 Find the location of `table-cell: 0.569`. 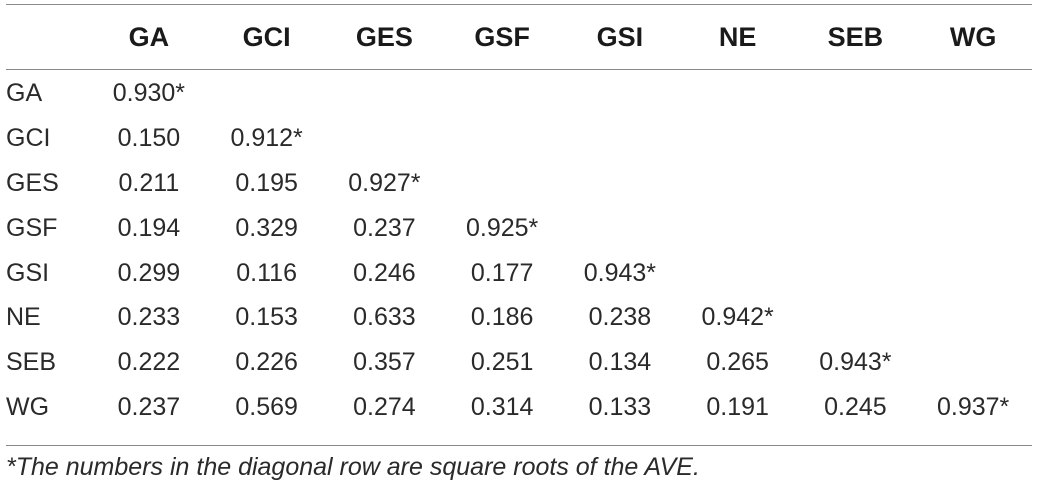

table-cell: 0.569 is located at coordinates (266, 407).